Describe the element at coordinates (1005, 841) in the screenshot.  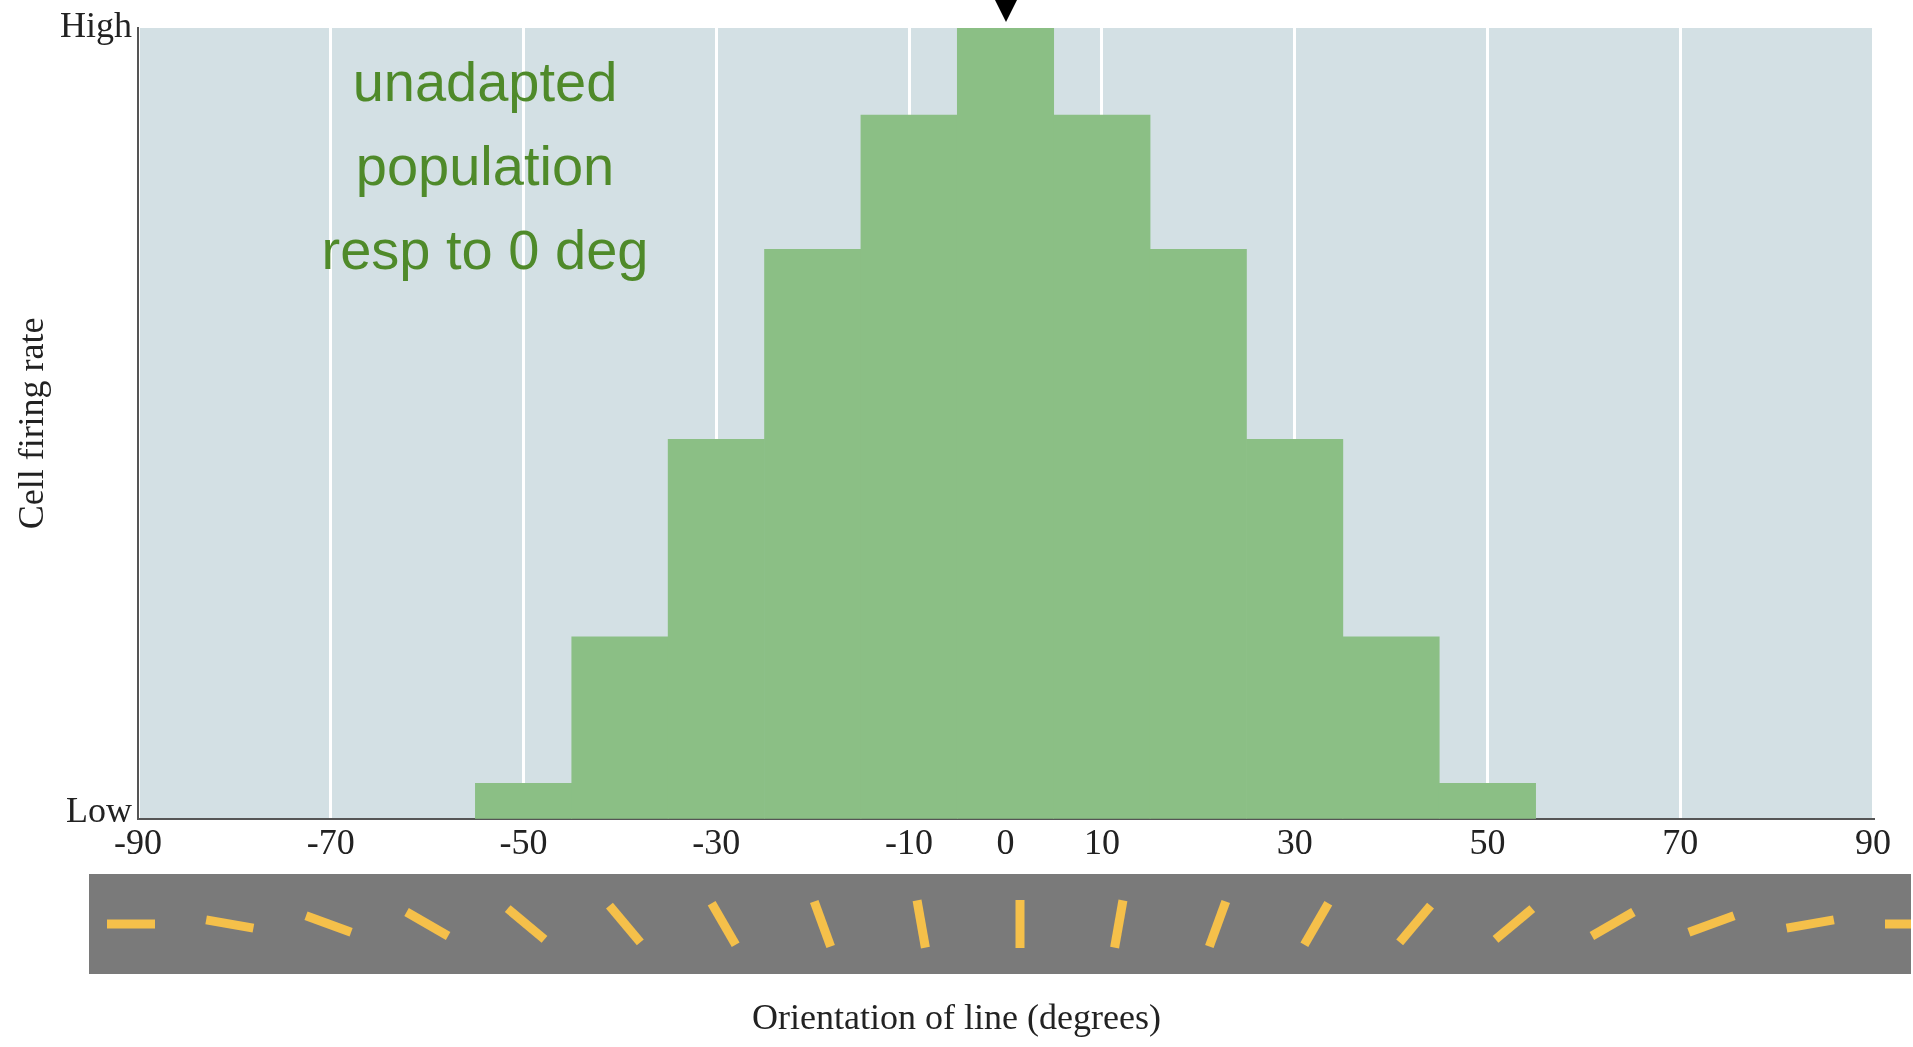
I see `x-tick-label: 0` at that location.